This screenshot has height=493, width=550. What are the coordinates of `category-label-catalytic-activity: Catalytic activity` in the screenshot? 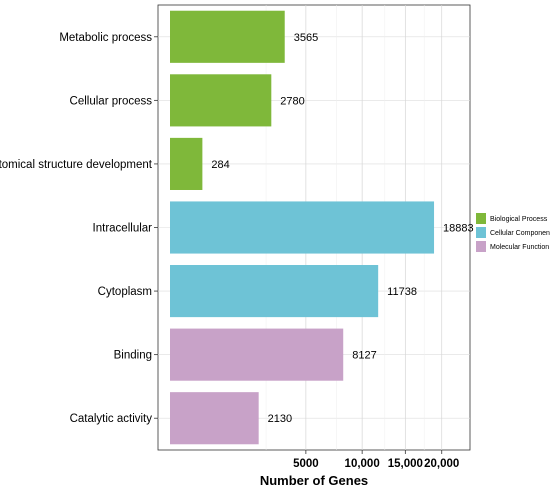 It's located at (111, 419).